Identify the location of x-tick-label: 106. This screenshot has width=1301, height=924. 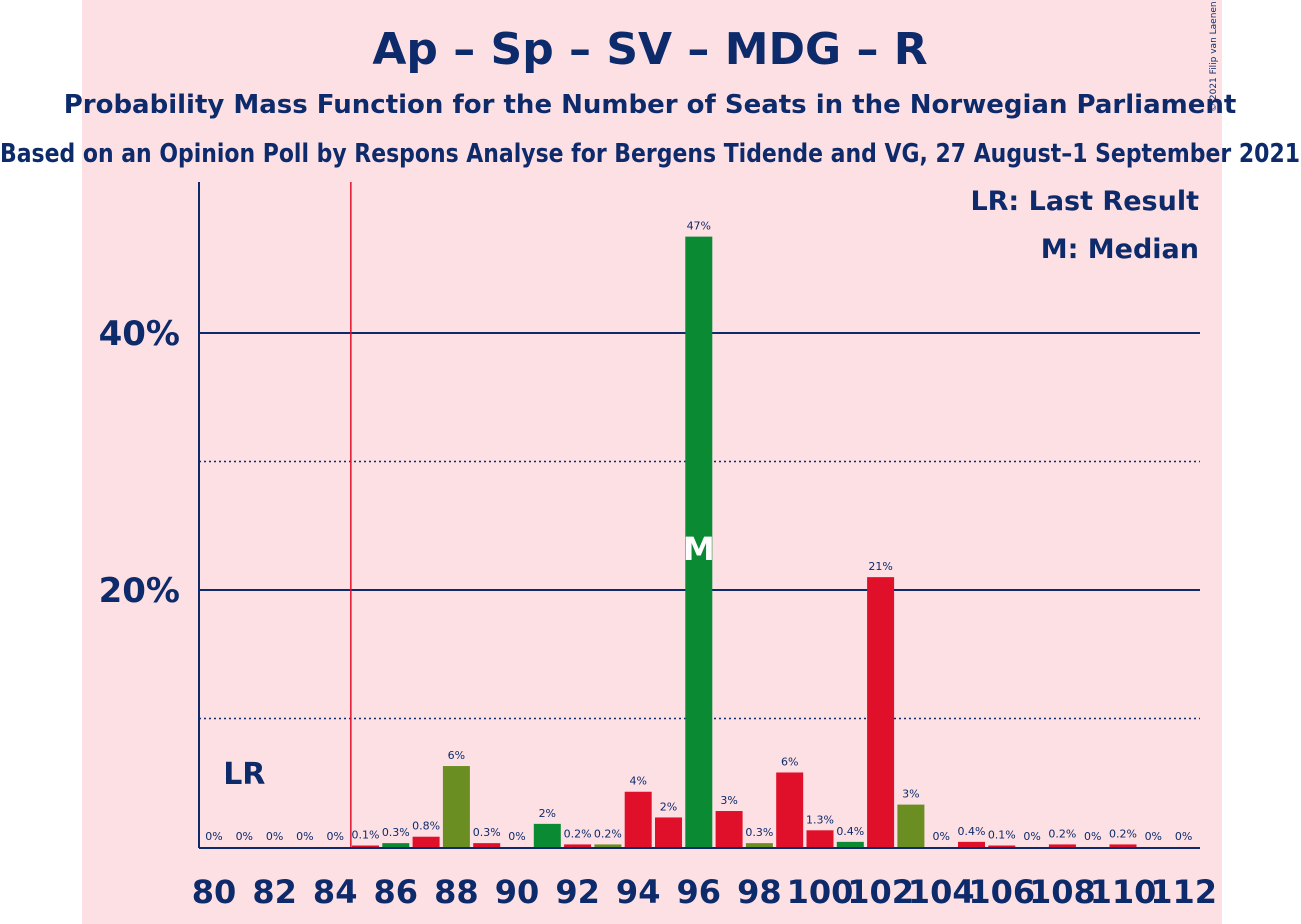
(1001, 892).